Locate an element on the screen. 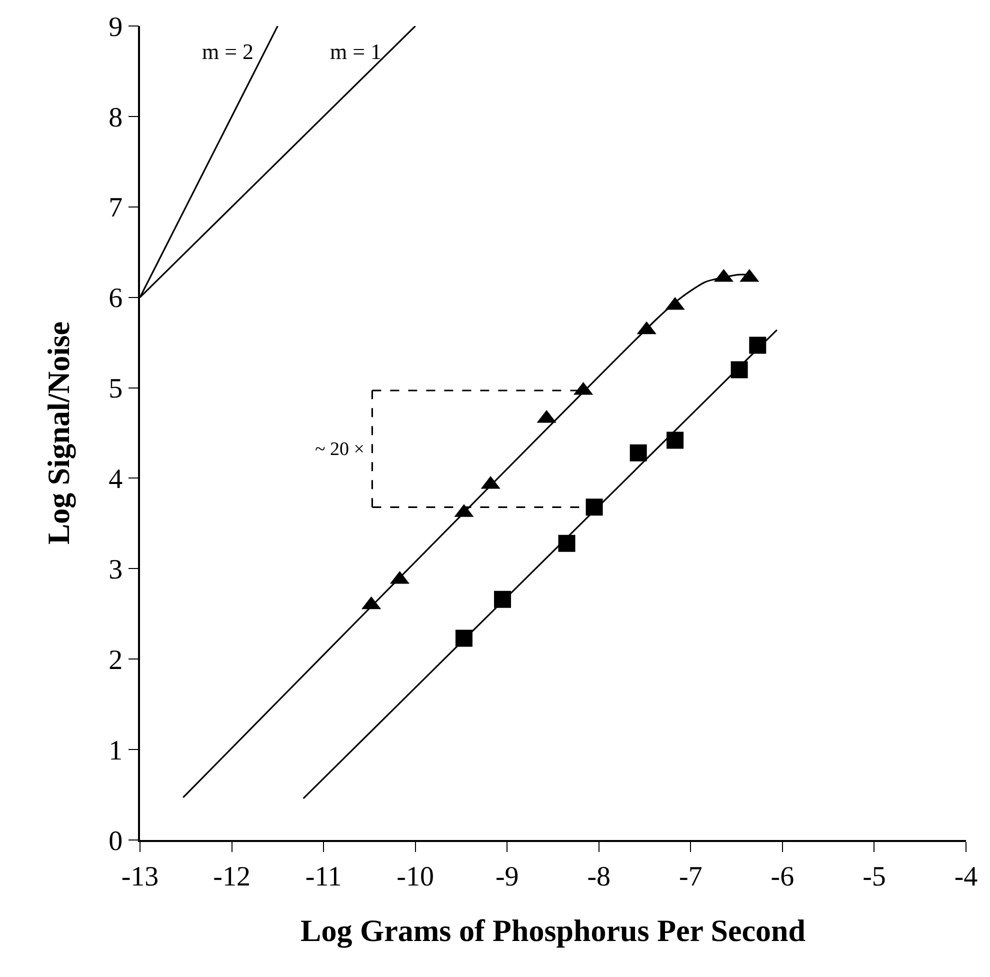  y-tick-label: 9 is located at coordinates (115, 27).